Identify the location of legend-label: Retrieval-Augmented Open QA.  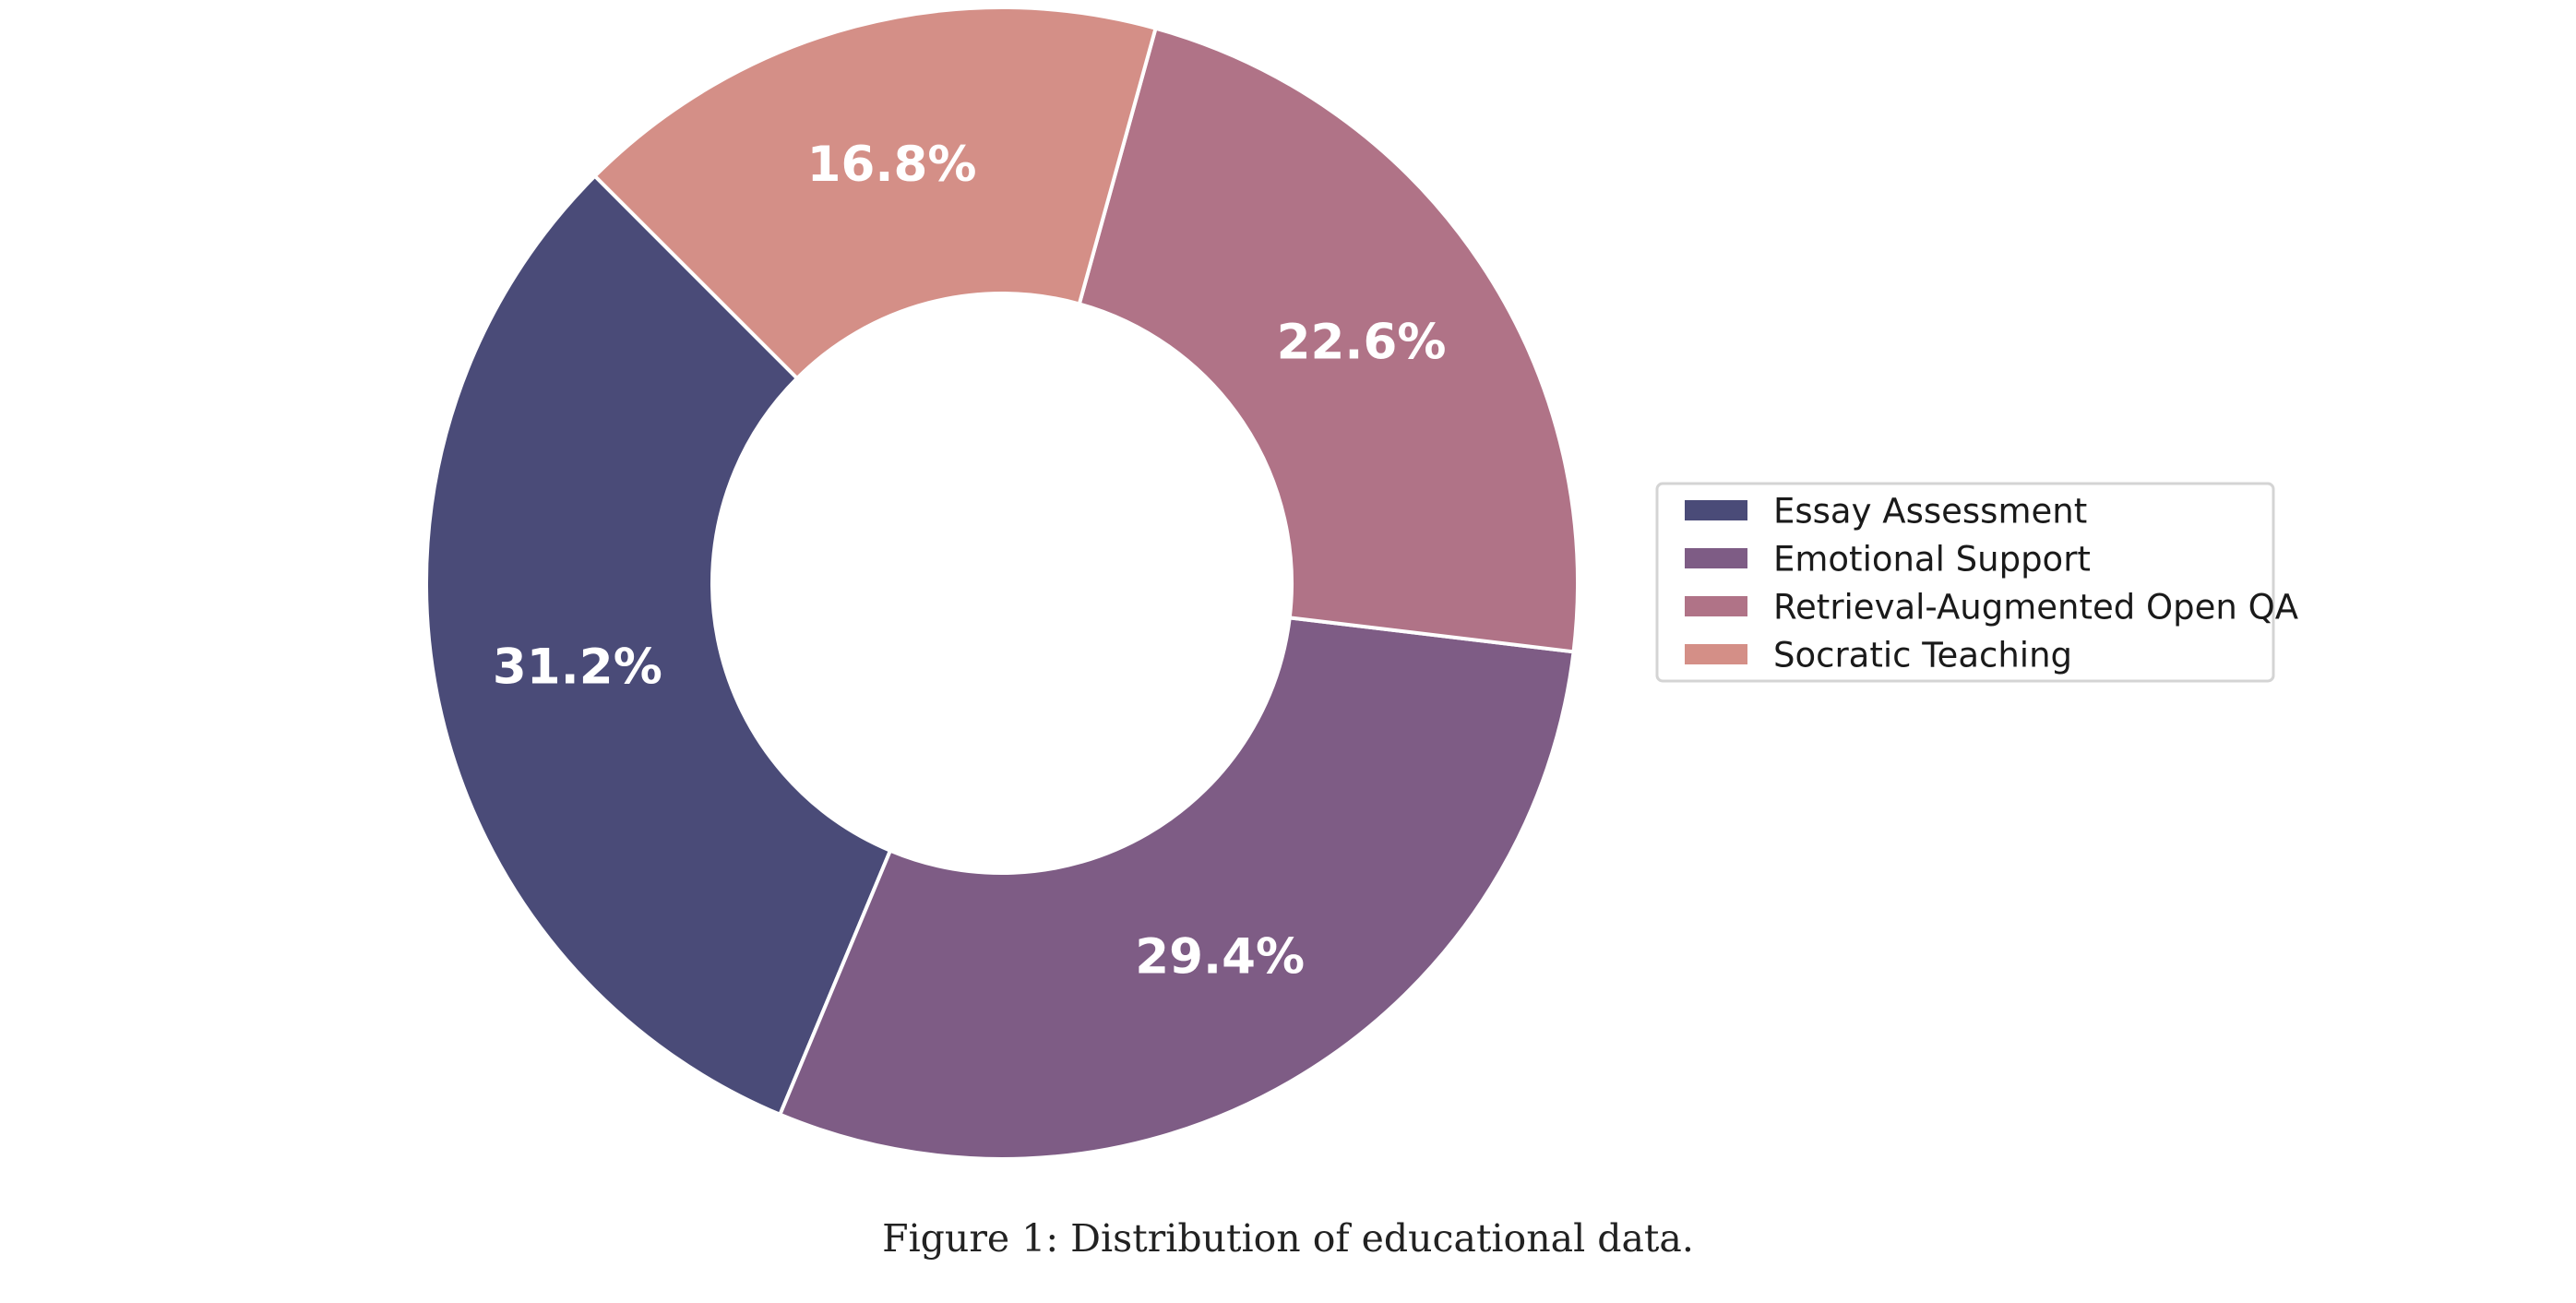
(2036, 608).